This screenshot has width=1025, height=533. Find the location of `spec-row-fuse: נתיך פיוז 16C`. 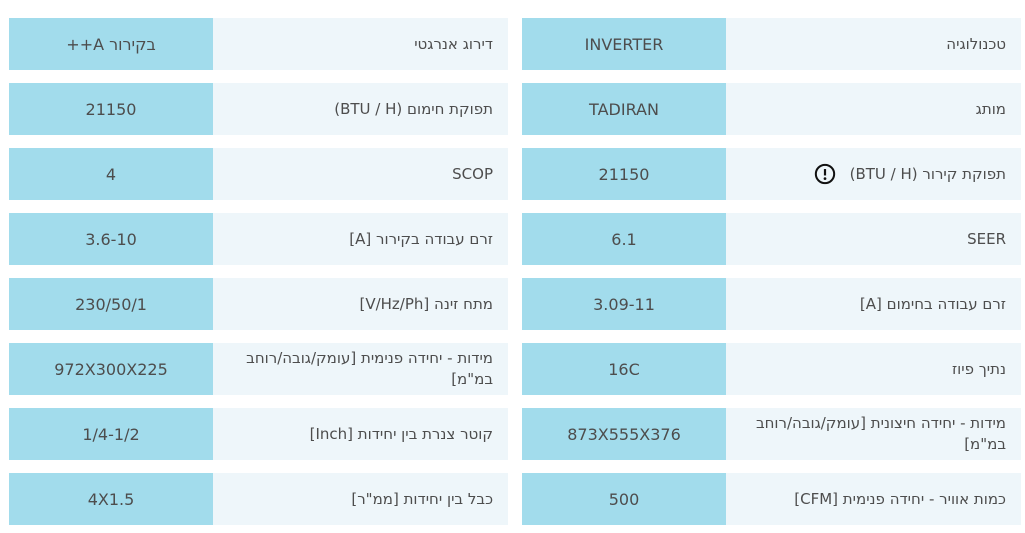

spec-row-fuse: נתיך פיוז 16C is located at coordinates (771, 369).